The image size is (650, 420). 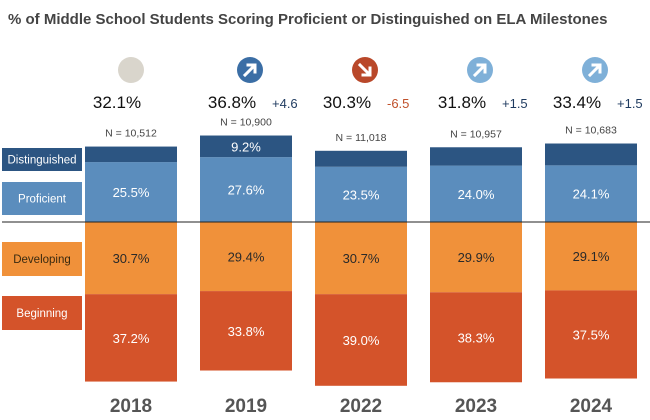 What do you see at coordinates (246, 406) in the screenshot?
I see `x-tick-label: 2019` at bounding box center [246, 406].